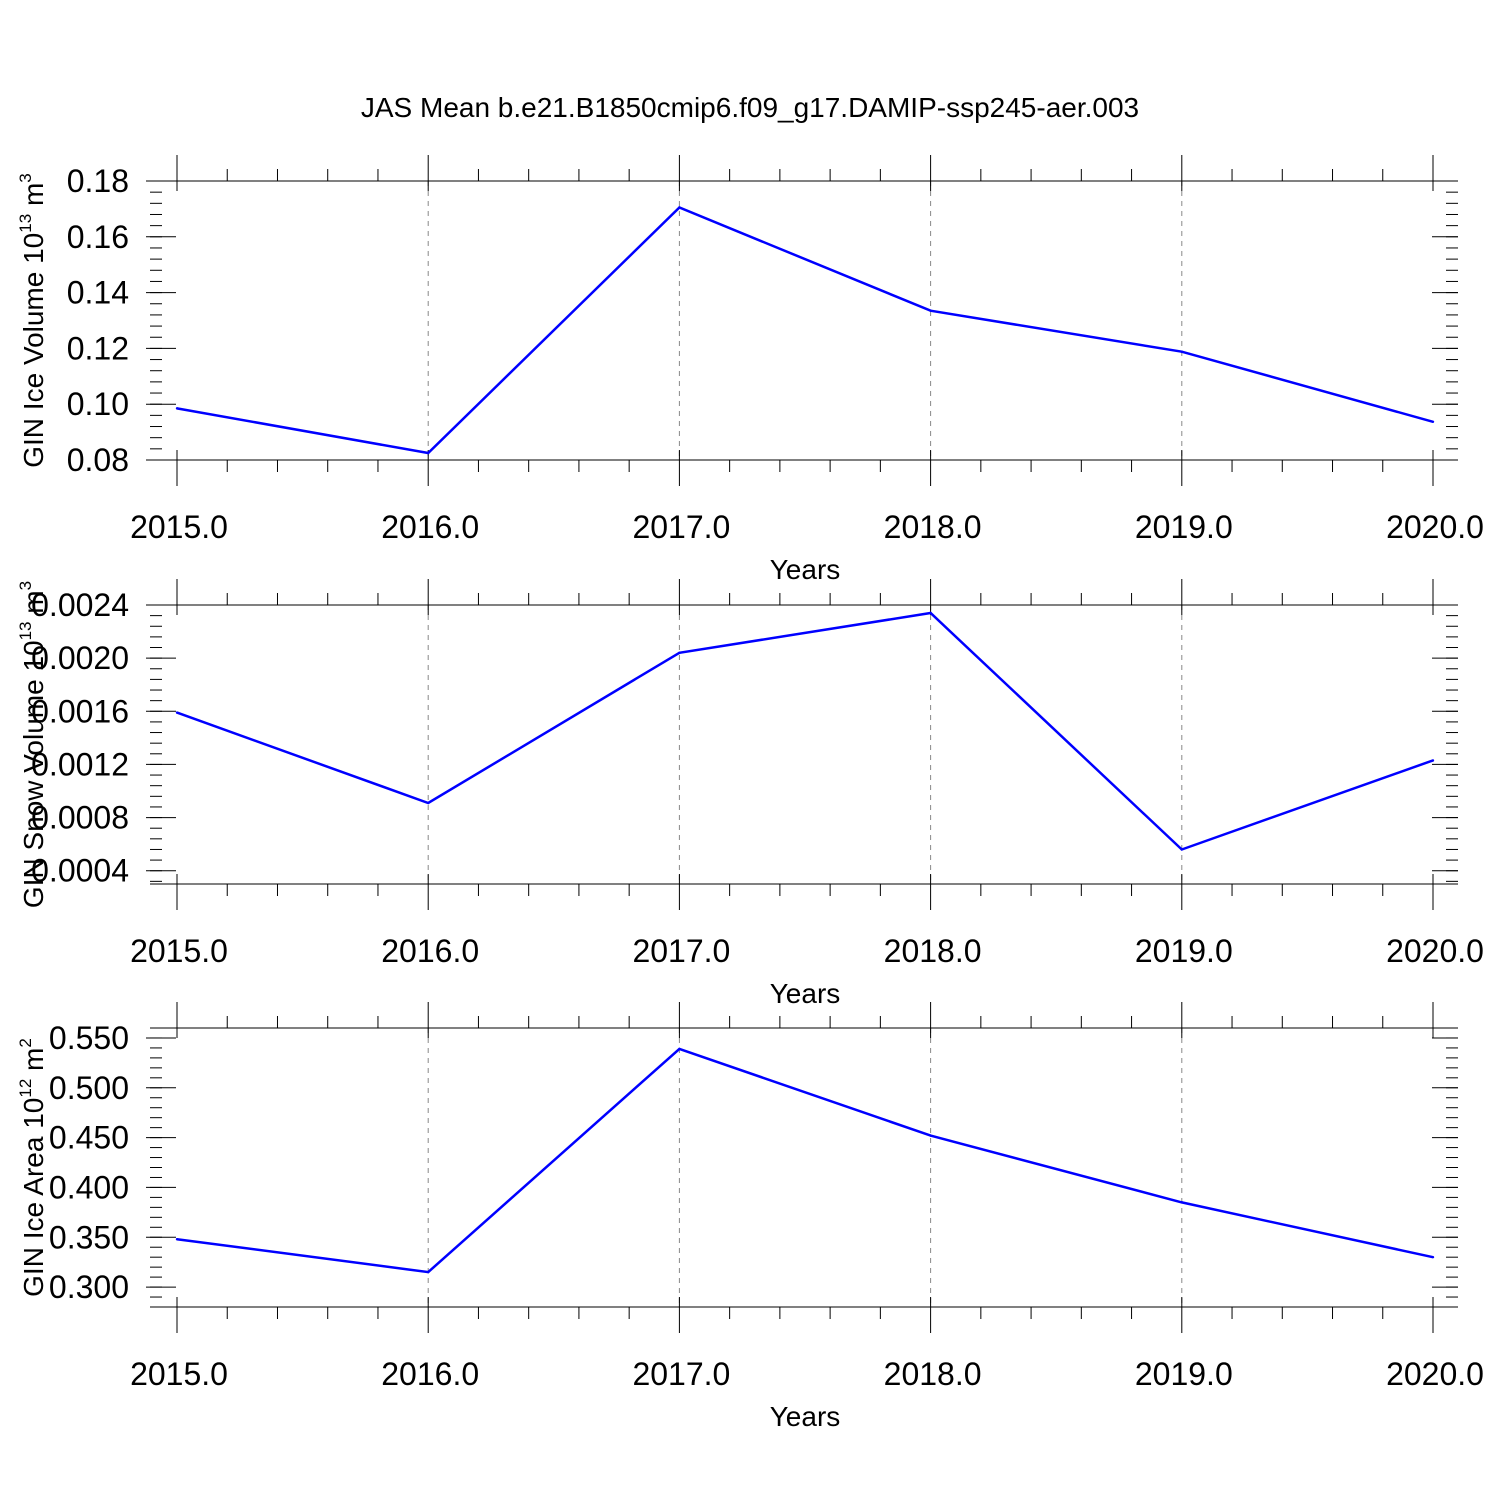 Image resolution: width=1500 pixels, height=1500 pixels. What do you see at coordinates (25, 1042) in the screenshot?
I see `y-axis-label-exponent: 2` at bounding box center [25, 1042].